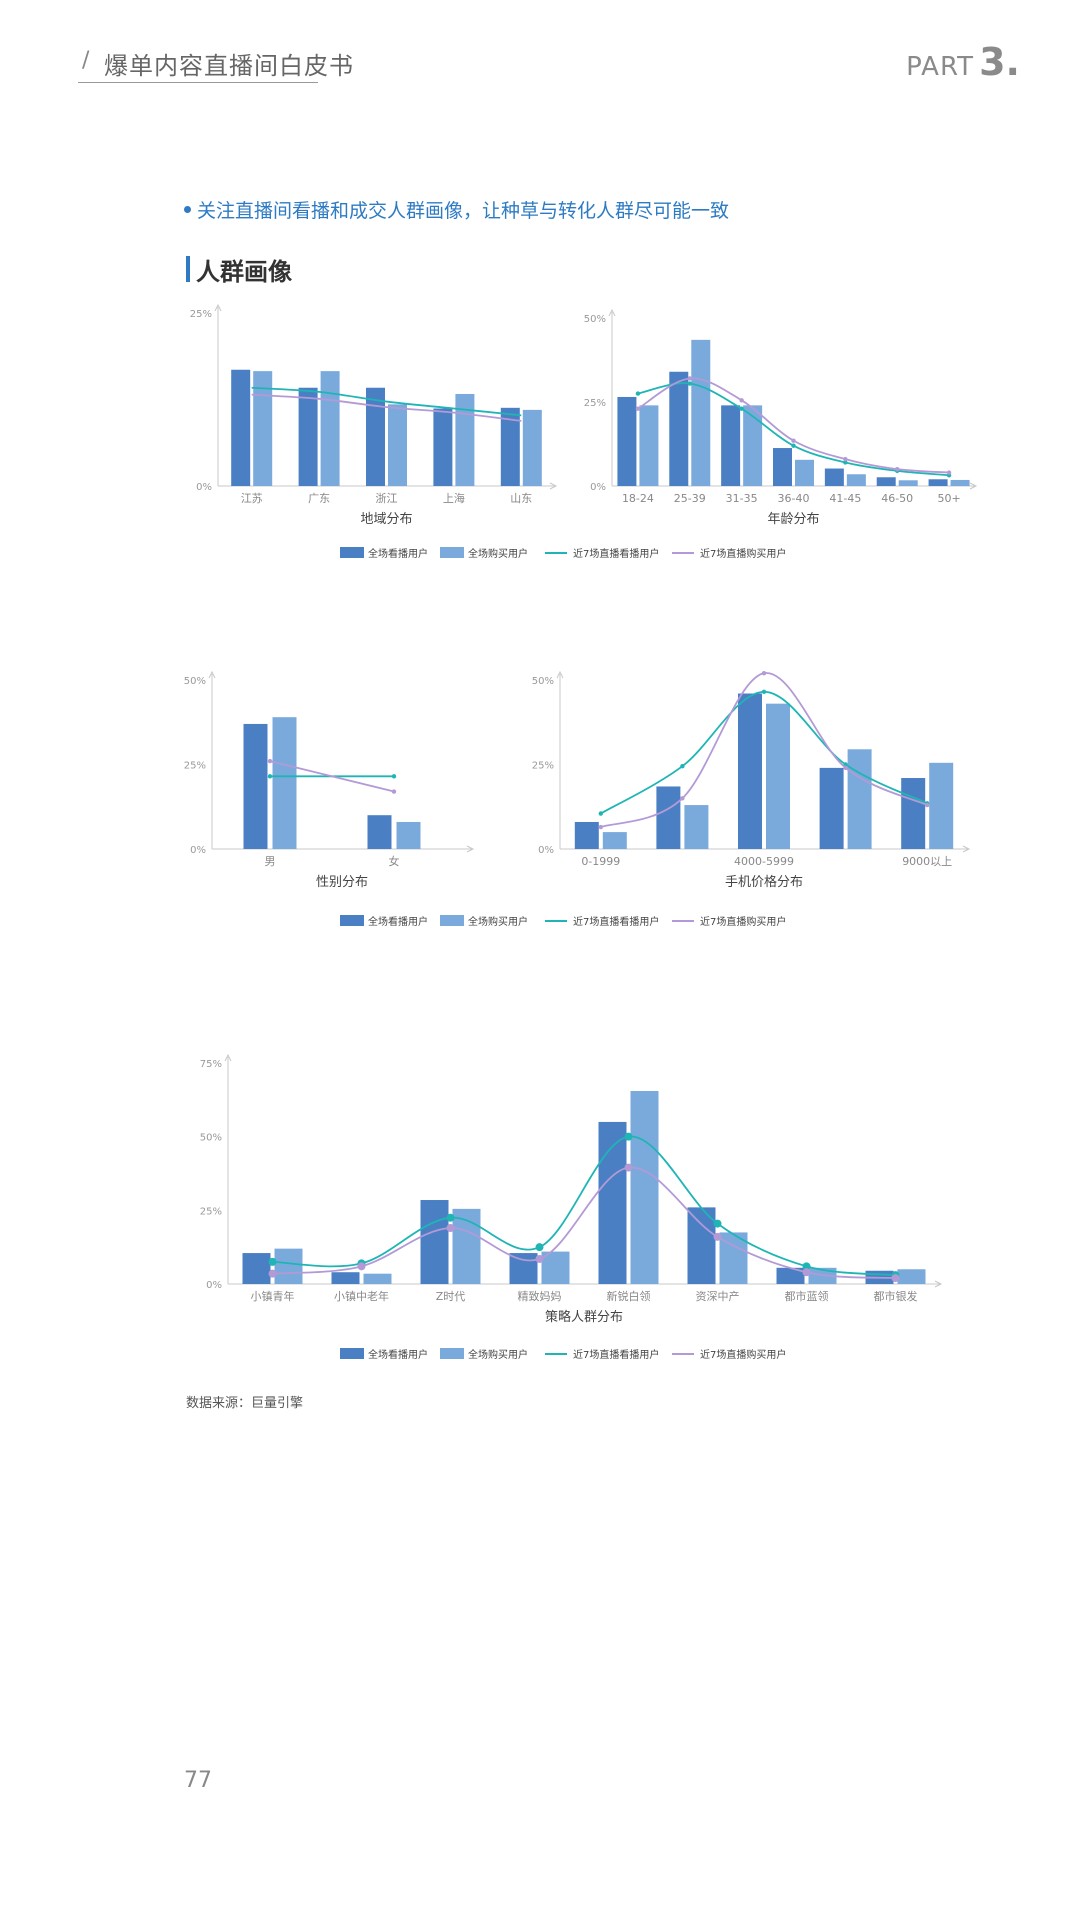 This screenshot has width=1080, height=1920. What do you see at coordinates (595, 403) in the screenshot?
I see `age-y-tick: 25%` at bounding box center [595, 403].